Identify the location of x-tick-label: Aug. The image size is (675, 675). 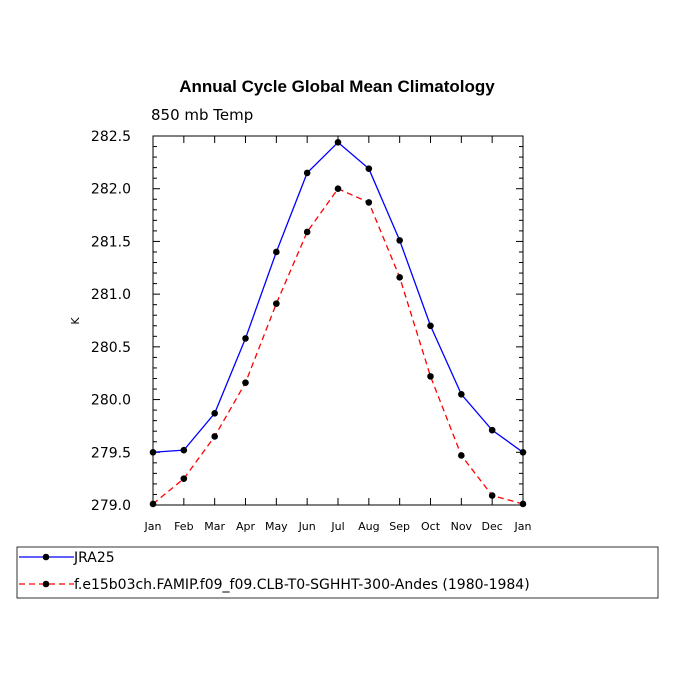
(368, 526).